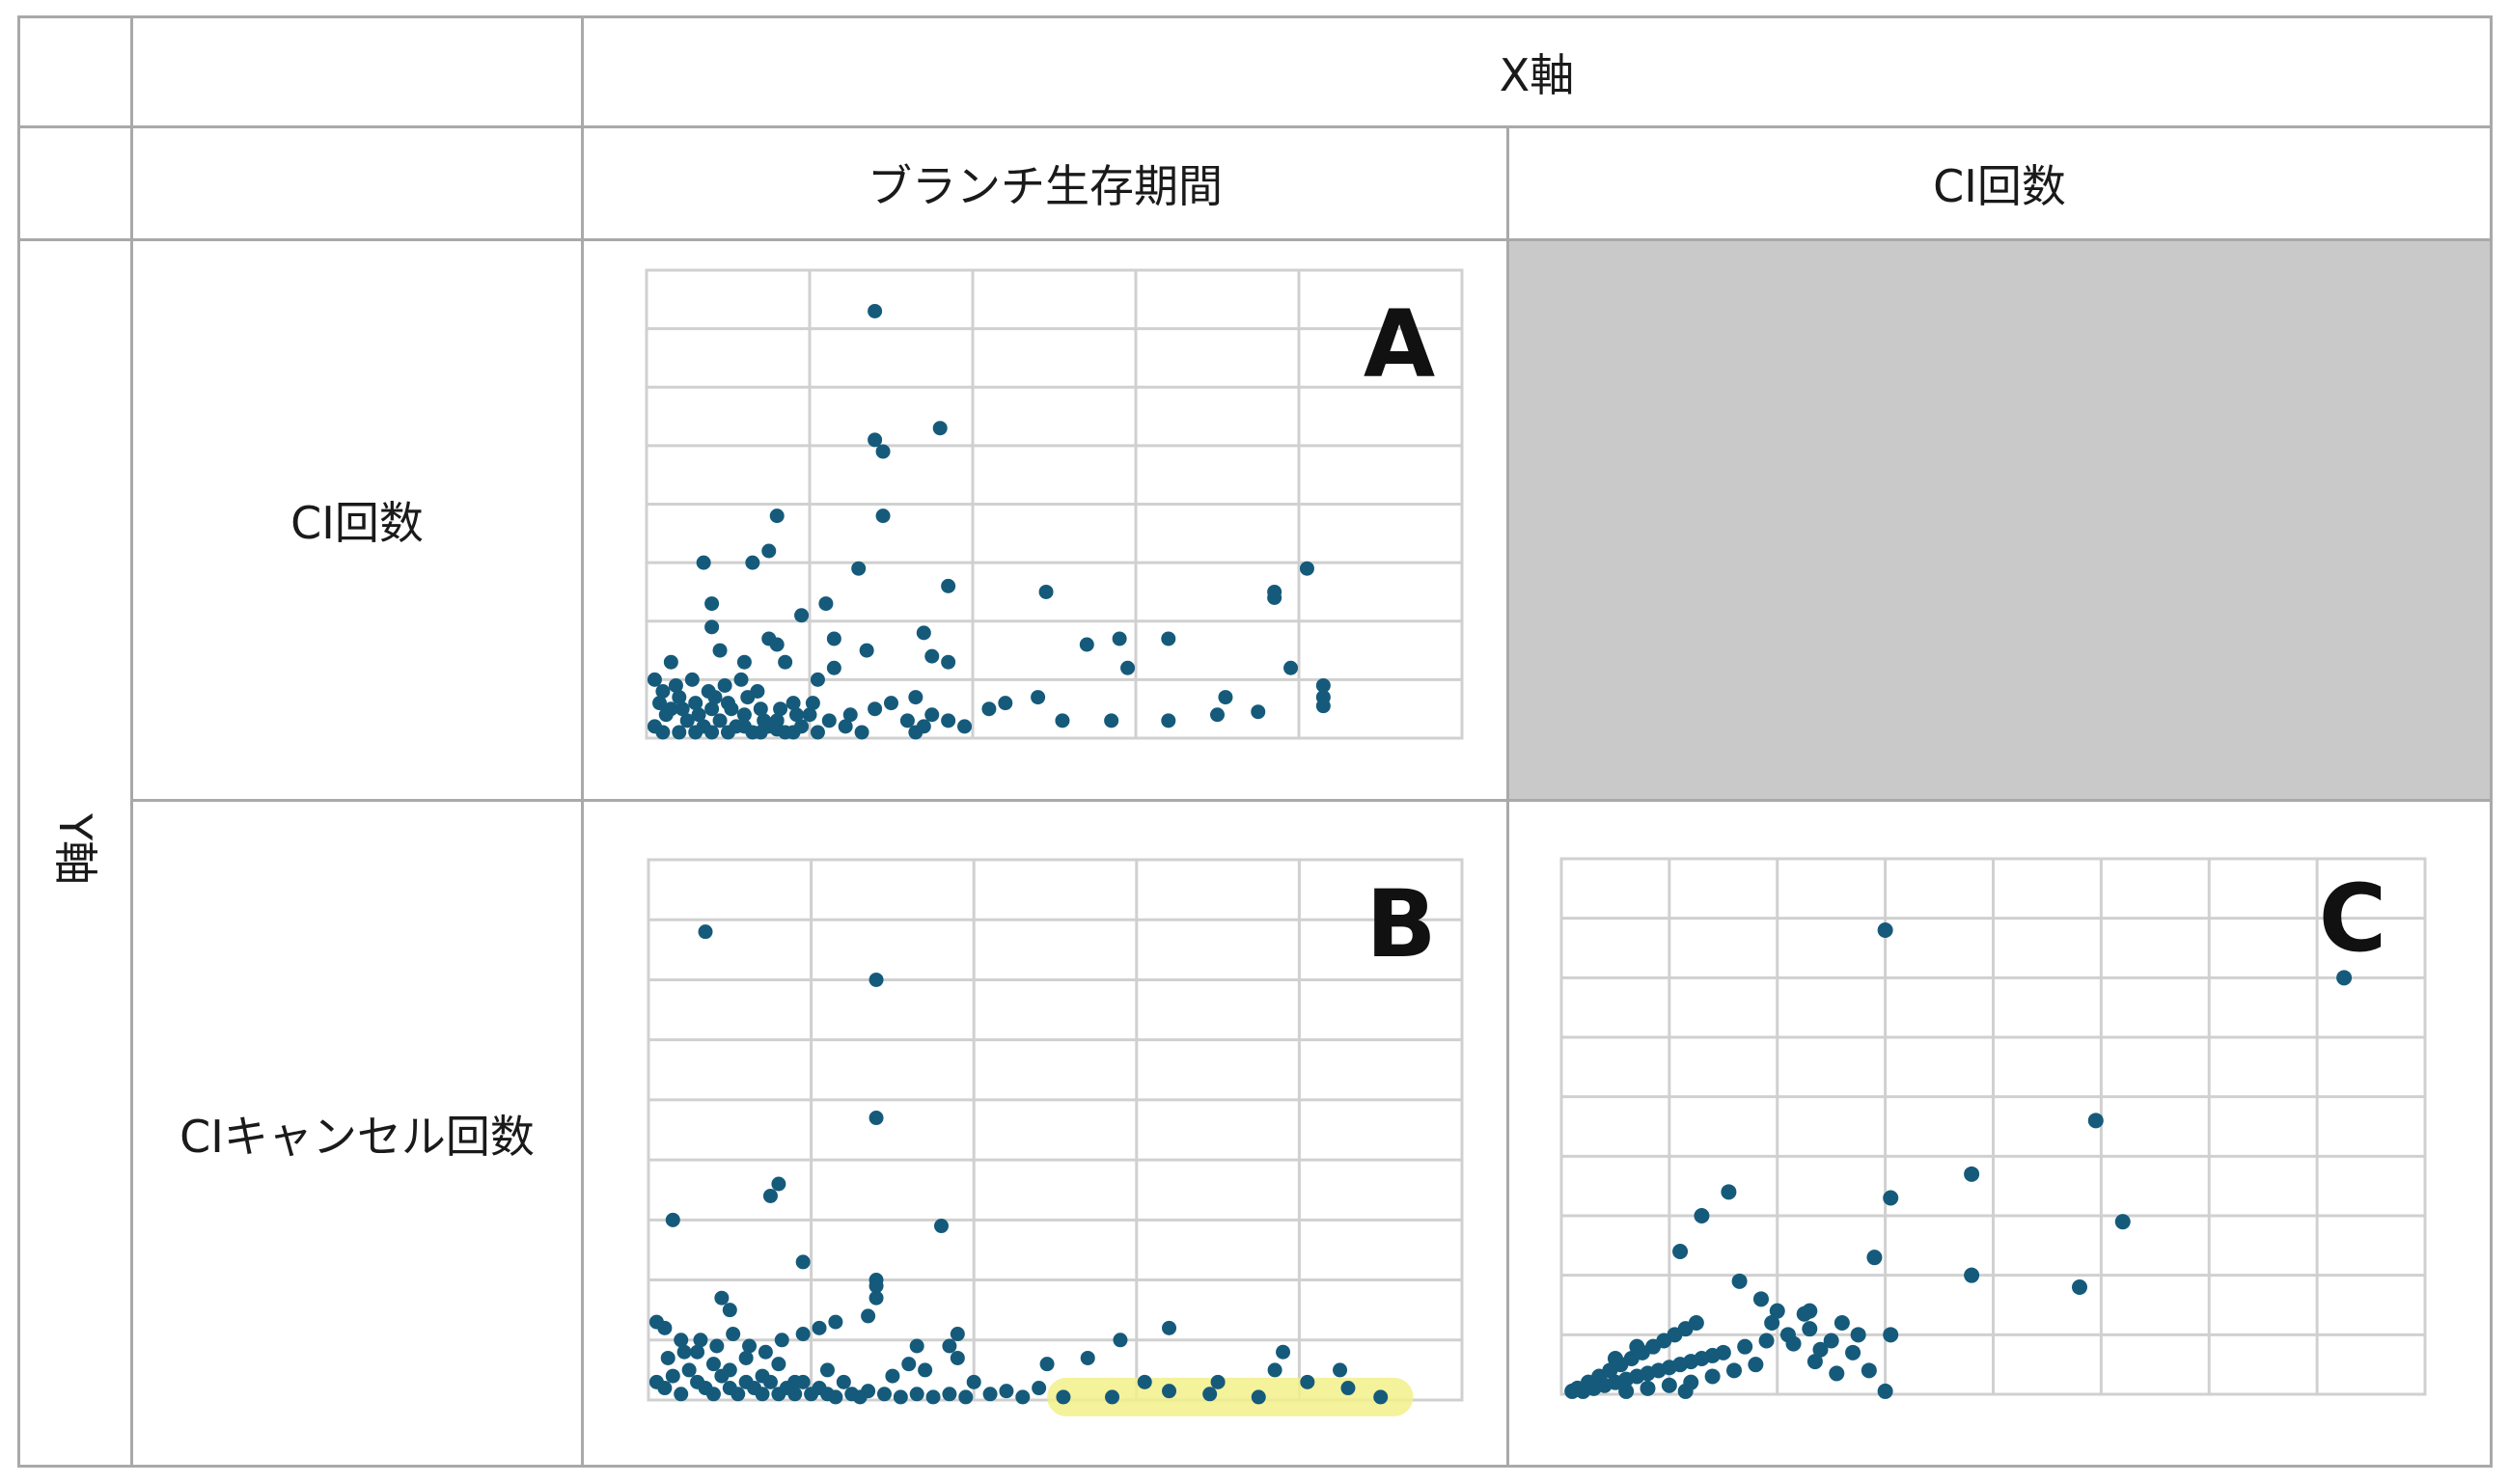 Image resolution: width=2509 pixels, height=1484 pixels. I want to click on row1-header-cell: CI回数, so click(357, 520).